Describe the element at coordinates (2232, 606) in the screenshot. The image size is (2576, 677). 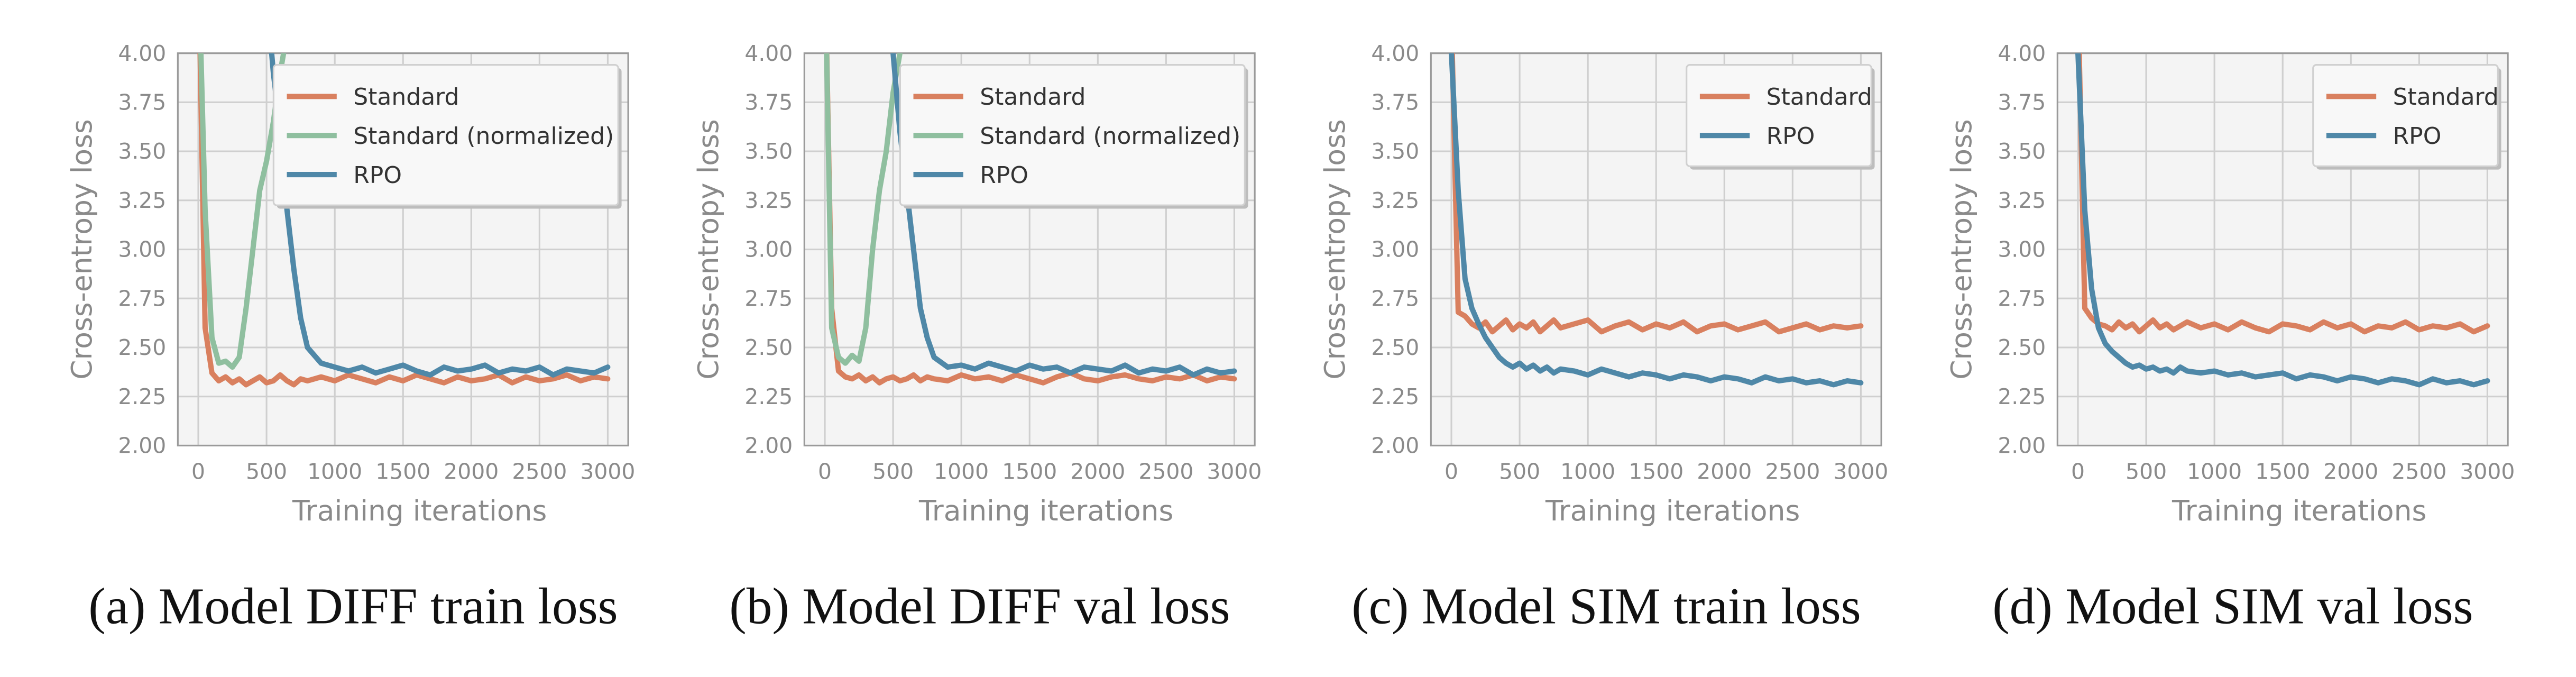
I see `caption: (d) Model SIM val loss` at that location.